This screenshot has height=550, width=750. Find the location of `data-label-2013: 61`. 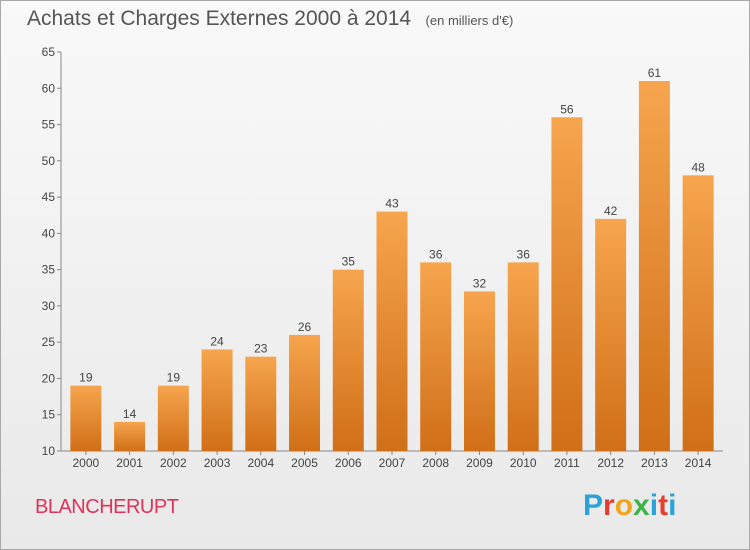

data-label-2013: 61 is located at coordinates (655, 73).